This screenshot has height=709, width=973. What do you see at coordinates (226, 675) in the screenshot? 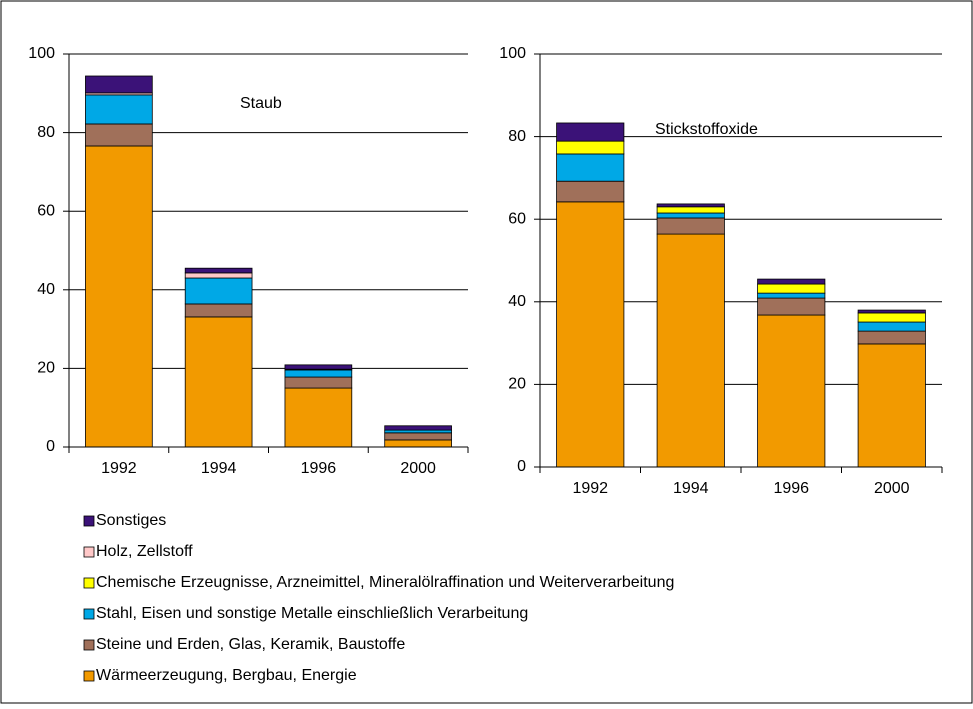
I see `legend-label: Wärmeerzeugung, Bergbau, Energie` at bounding box center [226, 675].